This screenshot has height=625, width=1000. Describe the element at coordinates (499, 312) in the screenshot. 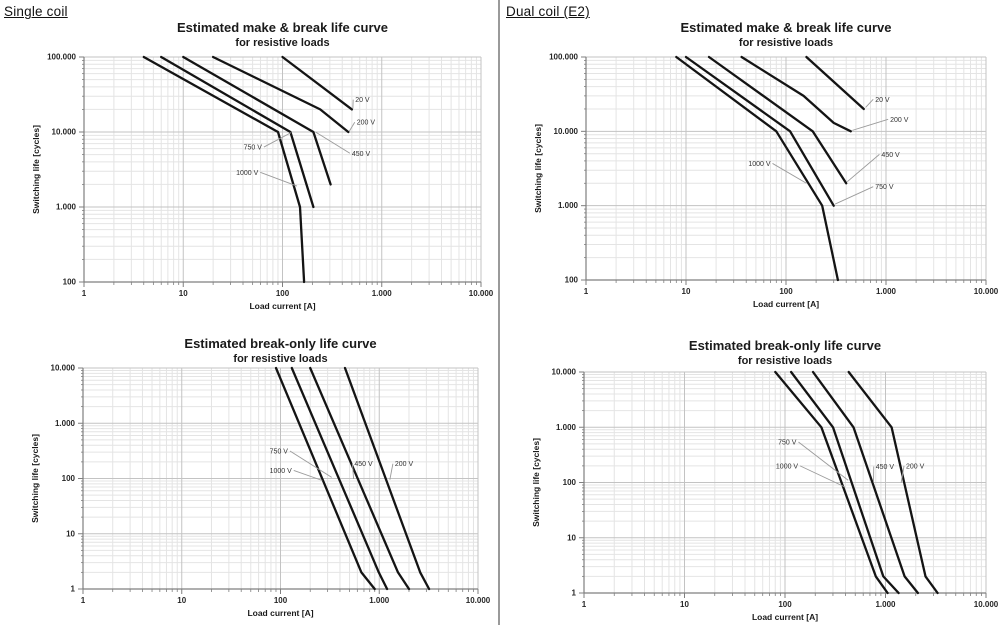

I see `panel-divider` at that location.